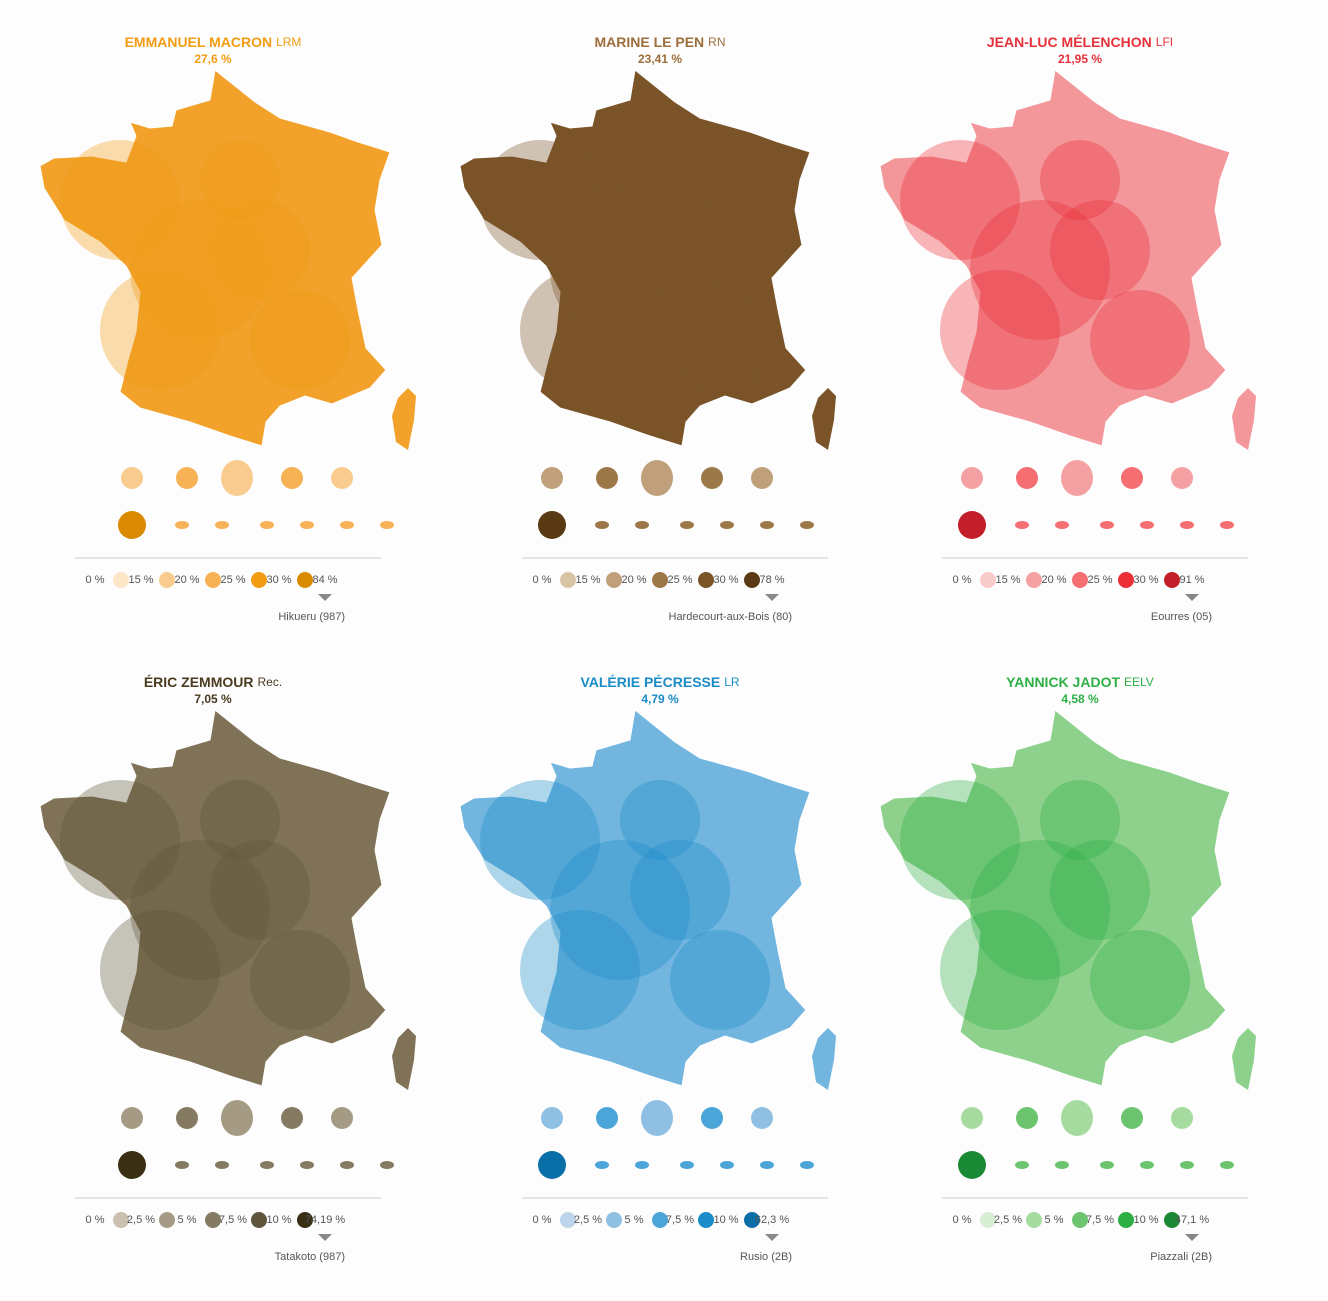 This screenshot has height=1301, width=1328. I want to click on max-arrow, so click(772, 597).